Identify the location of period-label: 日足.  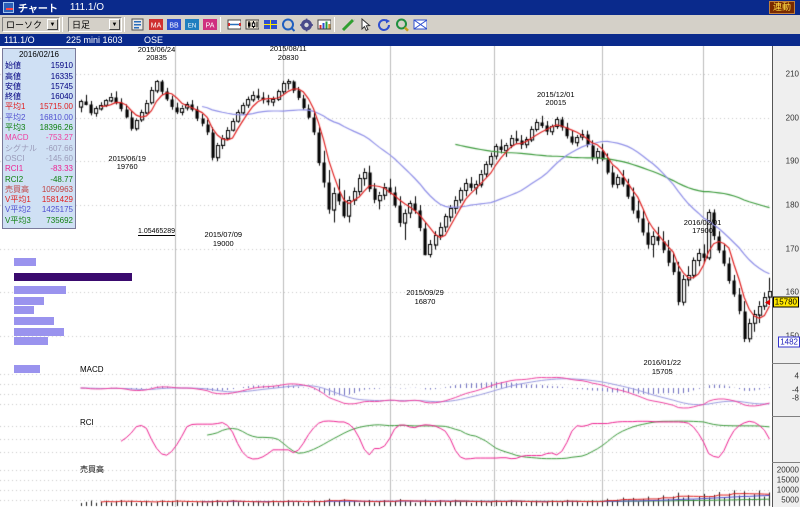
(81, 25).